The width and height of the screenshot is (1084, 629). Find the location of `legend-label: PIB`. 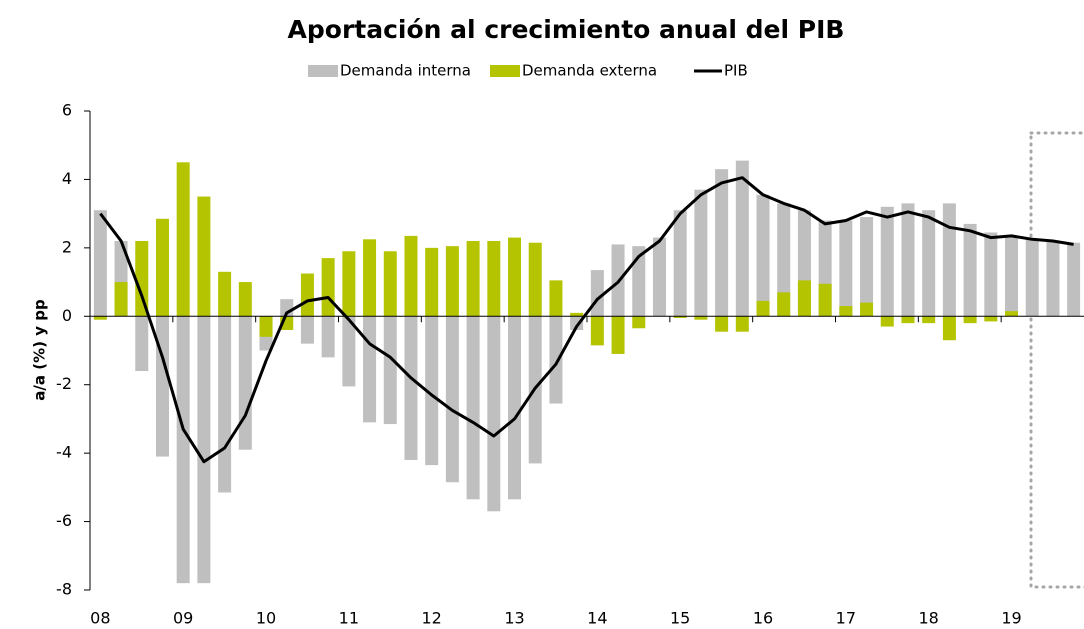

legend-label: PIB is located at coordinates (736, 71).